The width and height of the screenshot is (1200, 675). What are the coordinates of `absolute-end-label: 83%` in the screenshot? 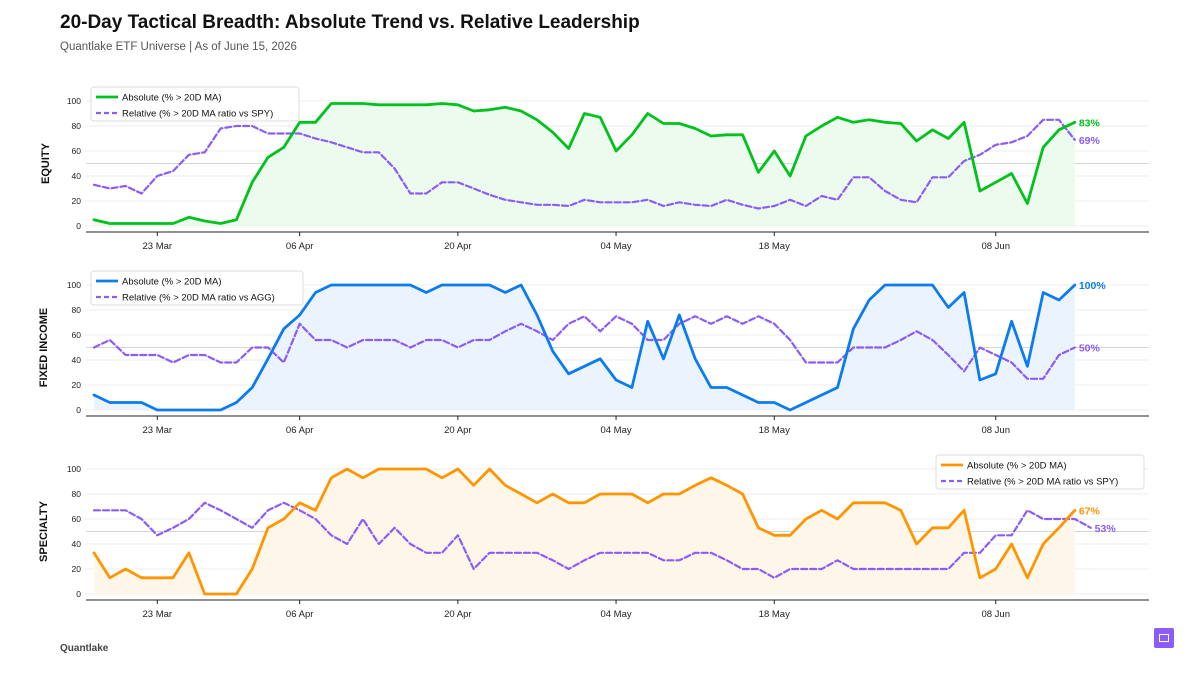 It's located at (1090, 123).